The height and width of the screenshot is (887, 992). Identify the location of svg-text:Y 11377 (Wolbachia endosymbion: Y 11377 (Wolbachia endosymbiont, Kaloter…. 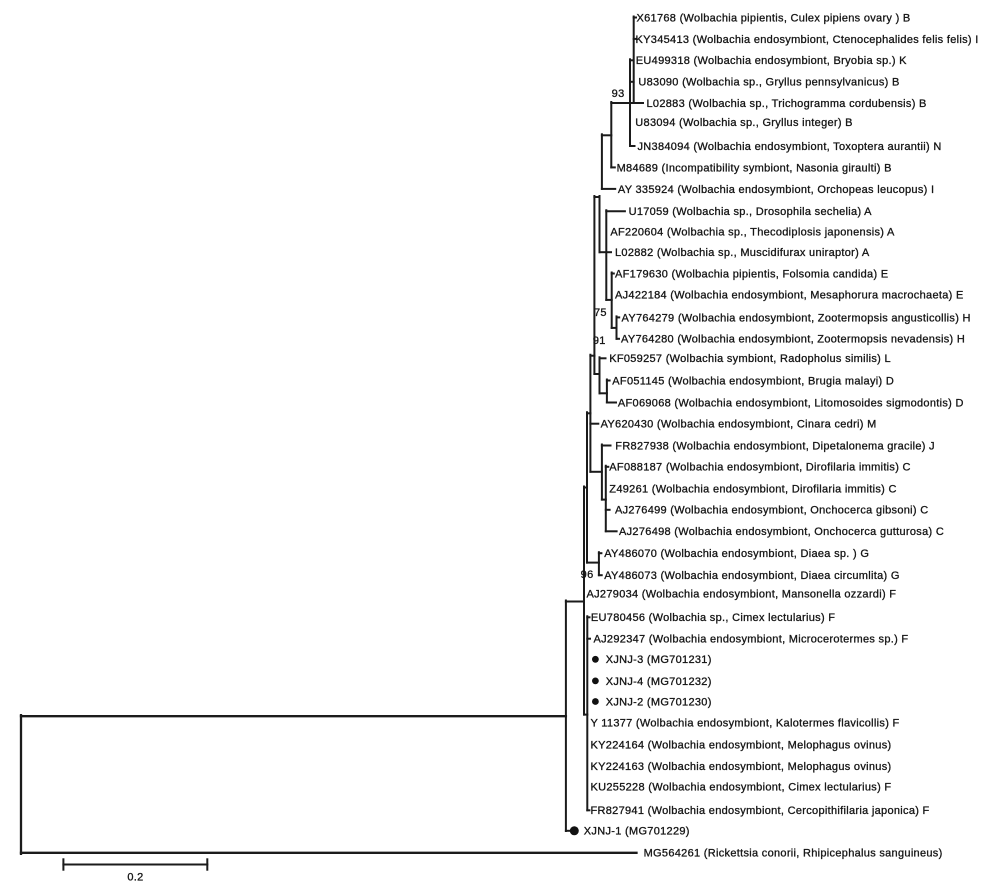
(745, 723).